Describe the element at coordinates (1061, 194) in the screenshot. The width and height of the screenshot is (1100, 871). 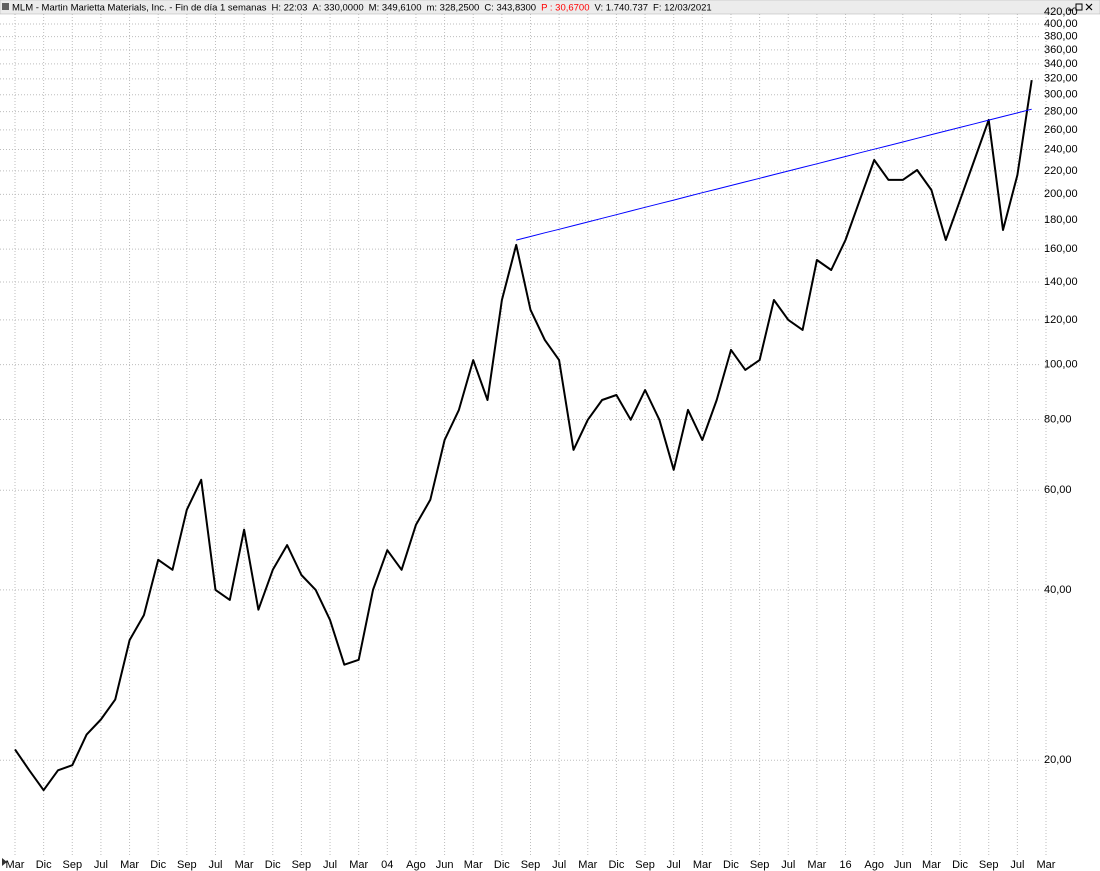
I see `y-tick-label: 200,00` at that location.